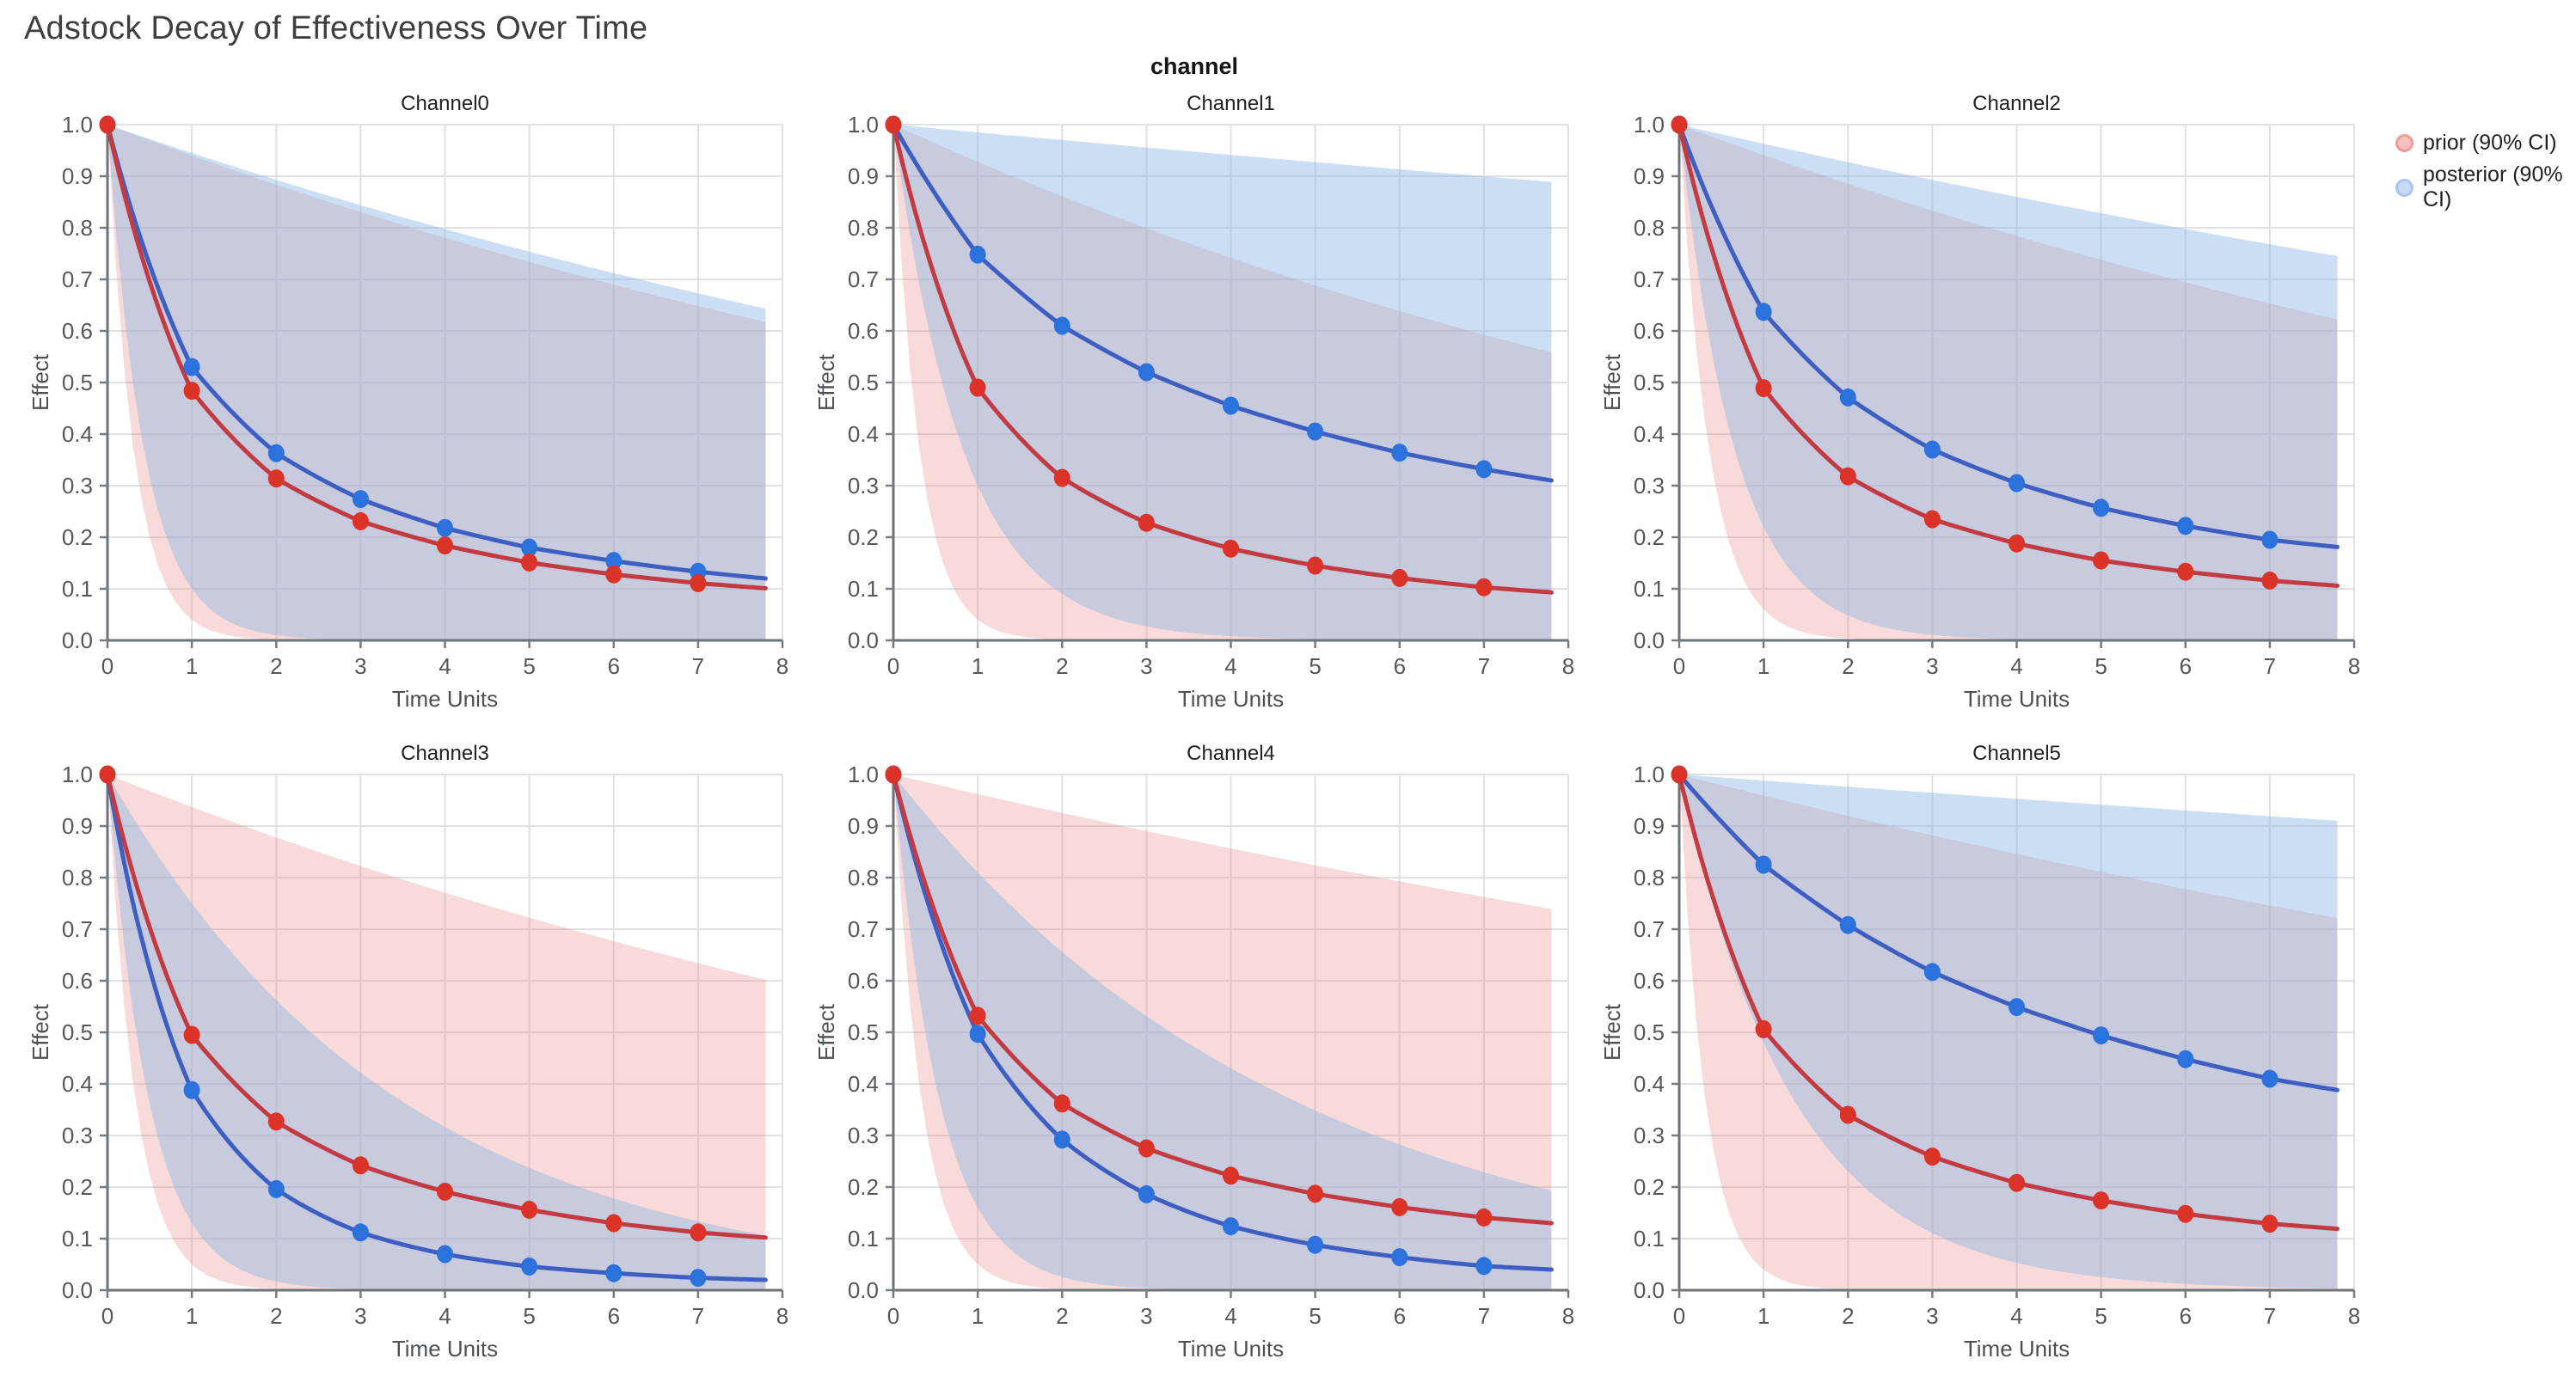 This screenshot has height=1377, width=2576. What do you see at coordinates (444, 1316) in the screenshot?
I see `x-tick-labels: 0 1 2 3 4 5 6 7 8` at bounding box center [444, 1316].